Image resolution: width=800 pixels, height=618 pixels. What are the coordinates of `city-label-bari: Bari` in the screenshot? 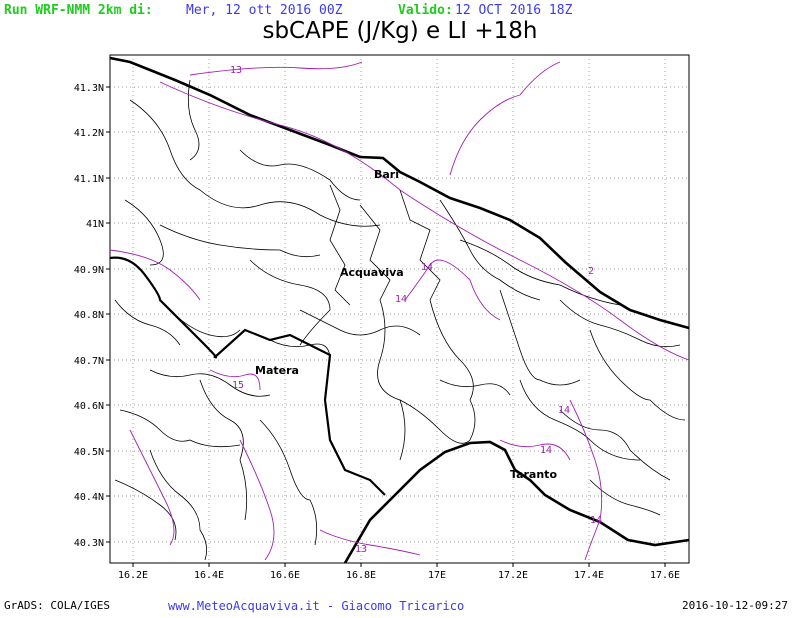 It's located at (386, 174).